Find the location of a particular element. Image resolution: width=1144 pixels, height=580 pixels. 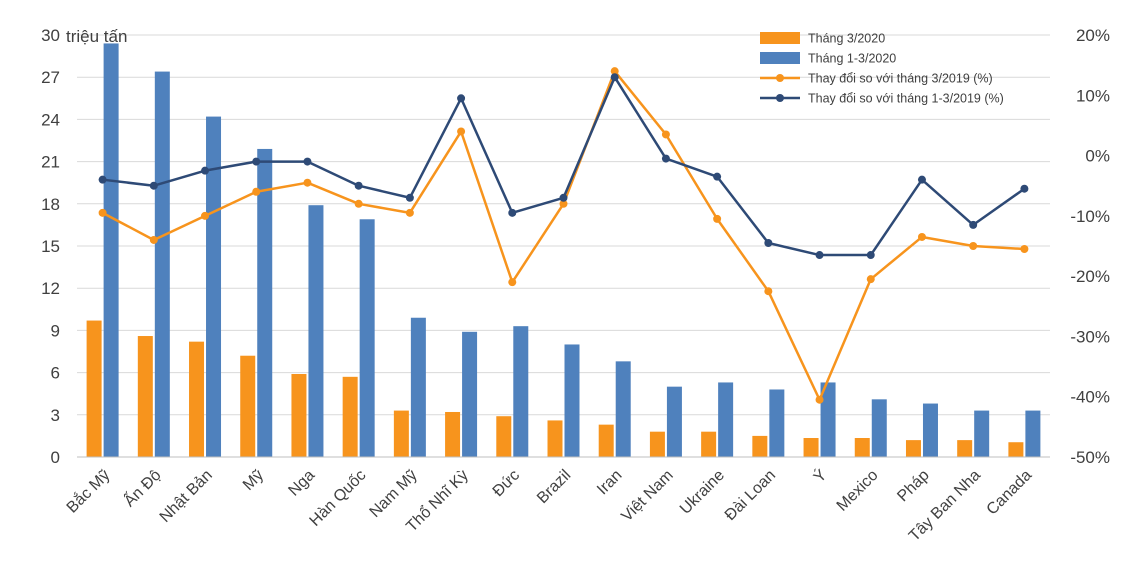

left-axis-unit-label: triệu tấn is located at coordinates (96, 36).